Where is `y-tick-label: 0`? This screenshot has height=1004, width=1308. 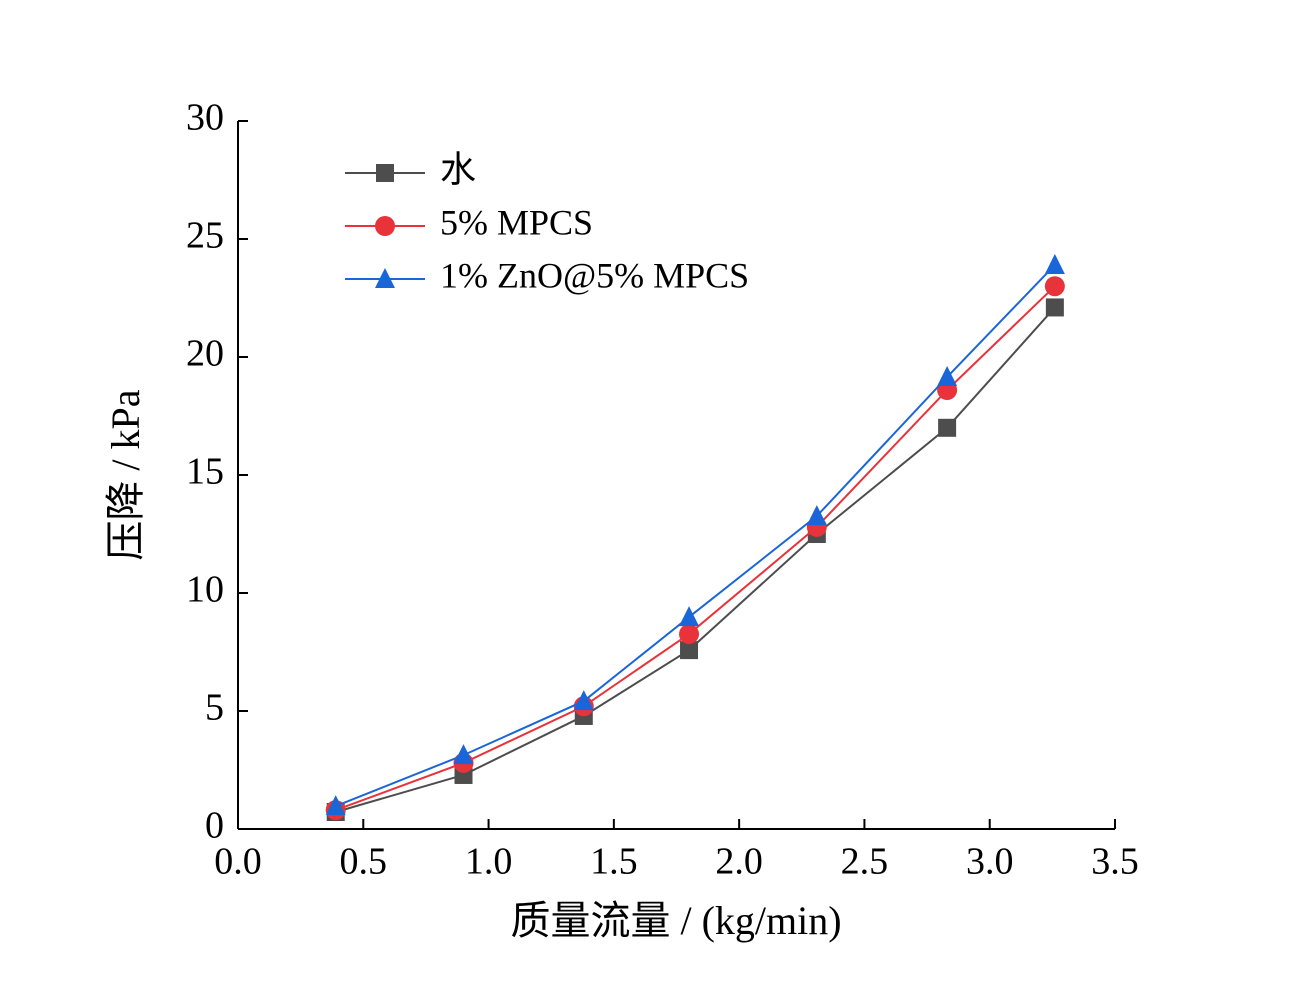 y-tick-label: 0 is located at coordinates (214, 826).